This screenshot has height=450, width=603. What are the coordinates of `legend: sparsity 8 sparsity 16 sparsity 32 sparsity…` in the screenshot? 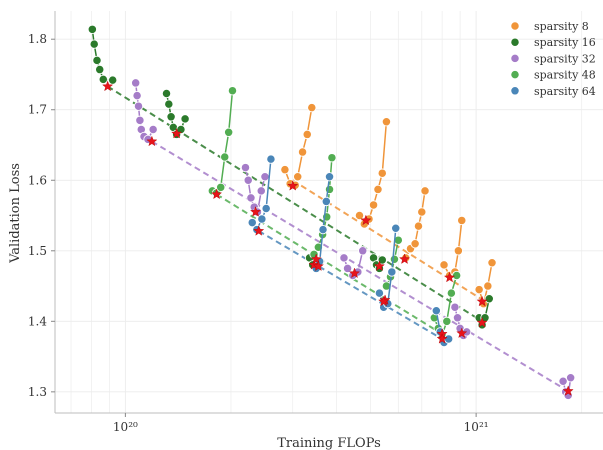 It's located at (553, 59).